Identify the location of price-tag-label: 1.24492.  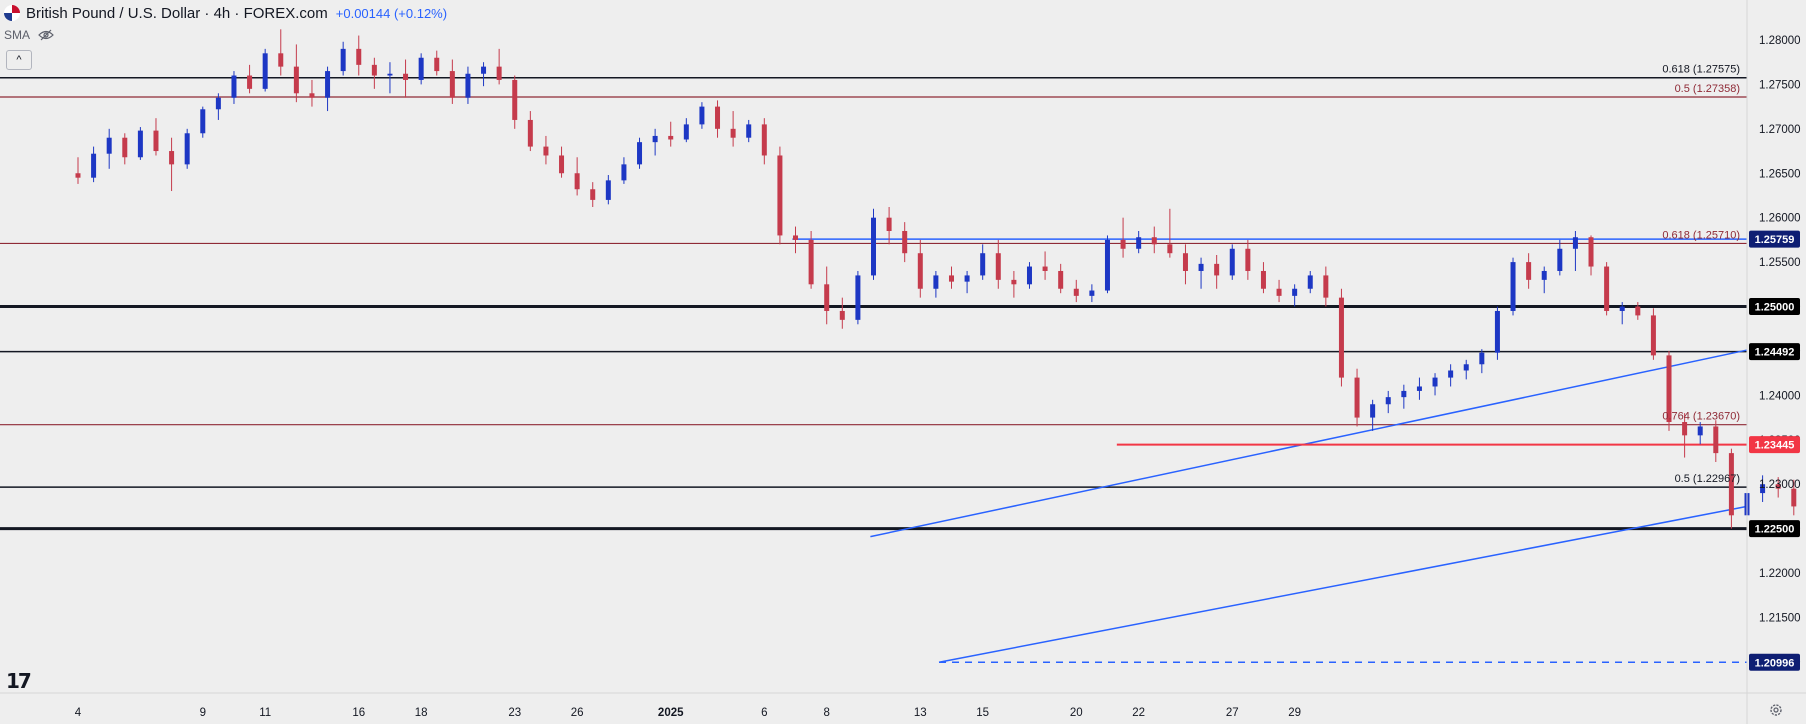
(1775, 353).